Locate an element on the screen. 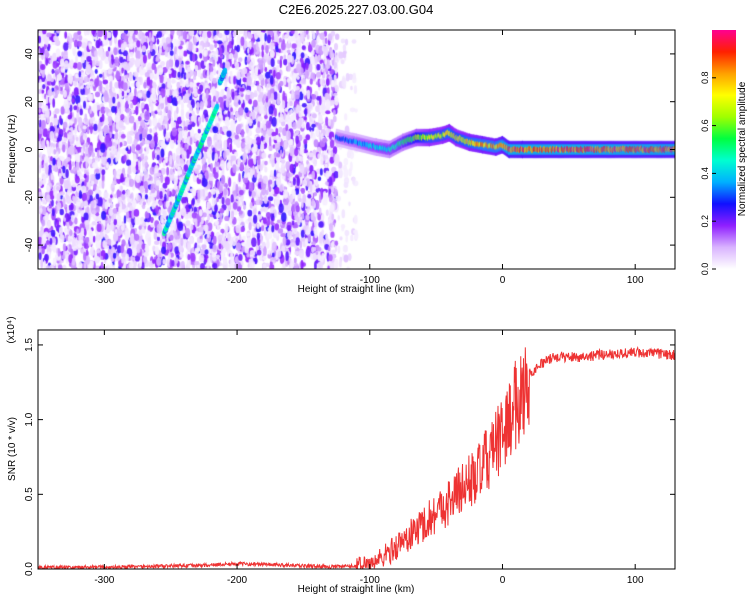  snr-x-tick-label: -300 is located at coordinates (104, 580).